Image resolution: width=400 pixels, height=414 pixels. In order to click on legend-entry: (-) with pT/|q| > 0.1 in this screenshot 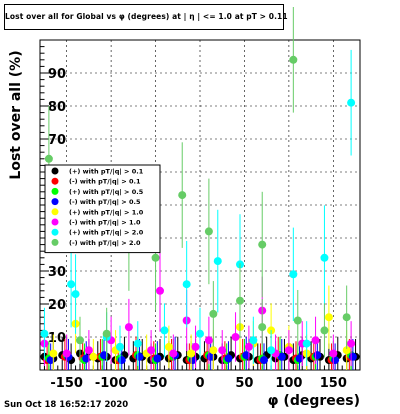, I will do `click(105, 182)`.